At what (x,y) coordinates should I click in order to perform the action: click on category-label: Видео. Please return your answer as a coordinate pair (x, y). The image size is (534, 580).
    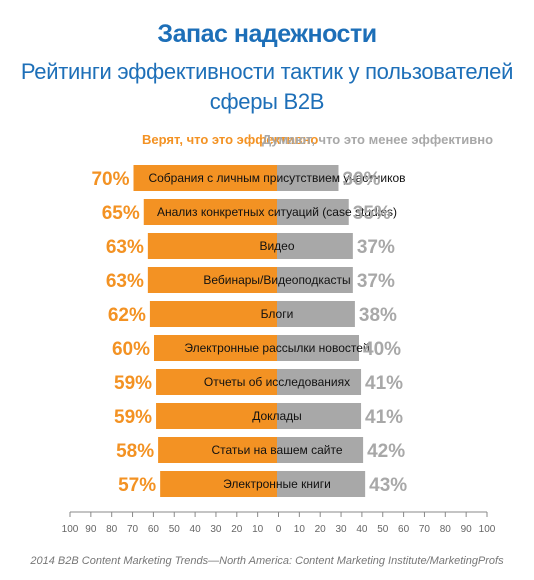
    Looking at the image, I should click on (276, 246).